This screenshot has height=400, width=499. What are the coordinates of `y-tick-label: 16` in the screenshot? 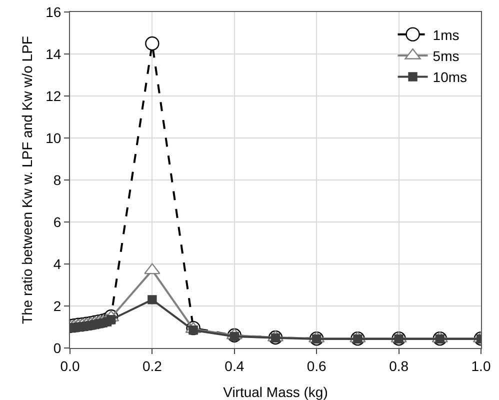 It's located at (54, 12).